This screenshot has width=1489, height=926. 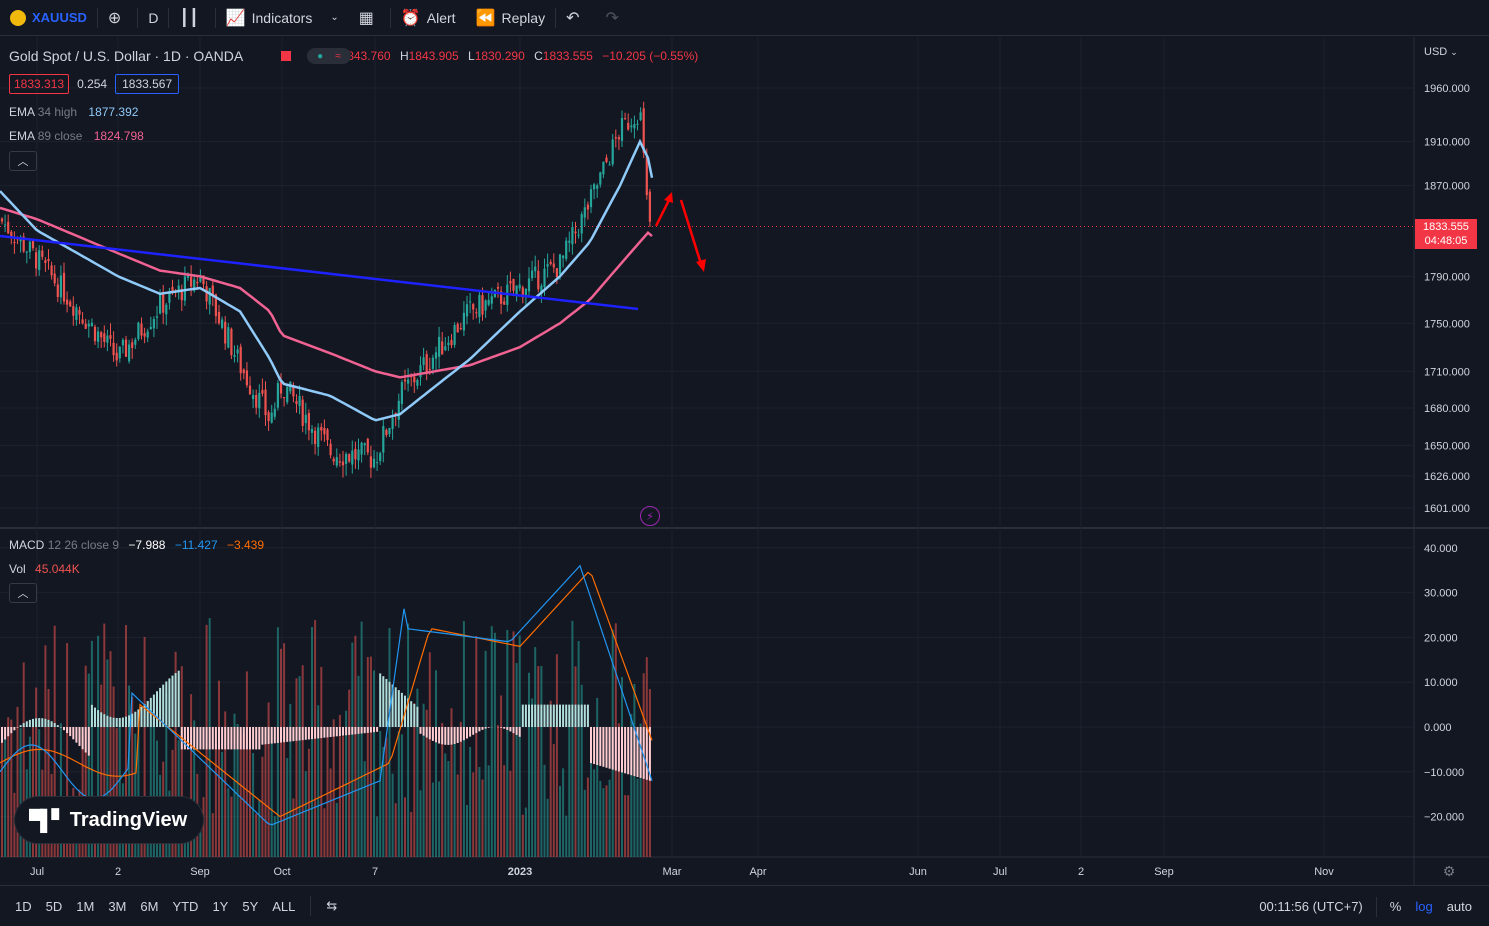 I want to click on tradingview-logo: ▀▌▘ TradingView, so click(x=109, y=820).